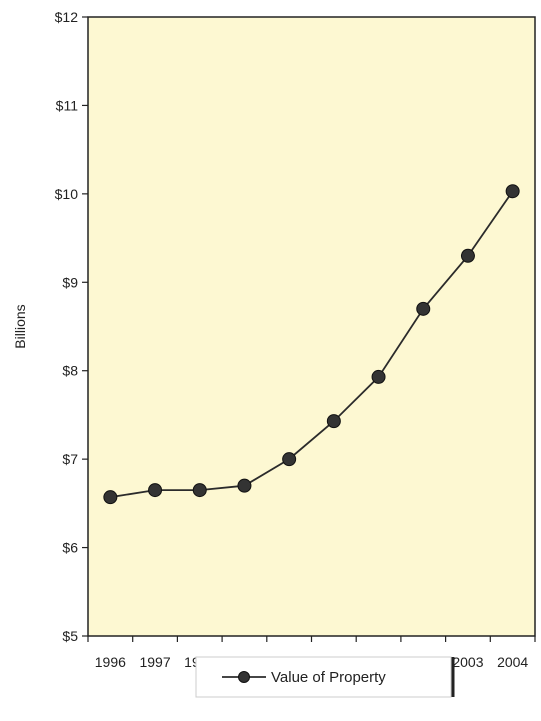 The width and height of the screenshot is (541, 721). I want to click on legend-marker-sample, so click(244, 677).